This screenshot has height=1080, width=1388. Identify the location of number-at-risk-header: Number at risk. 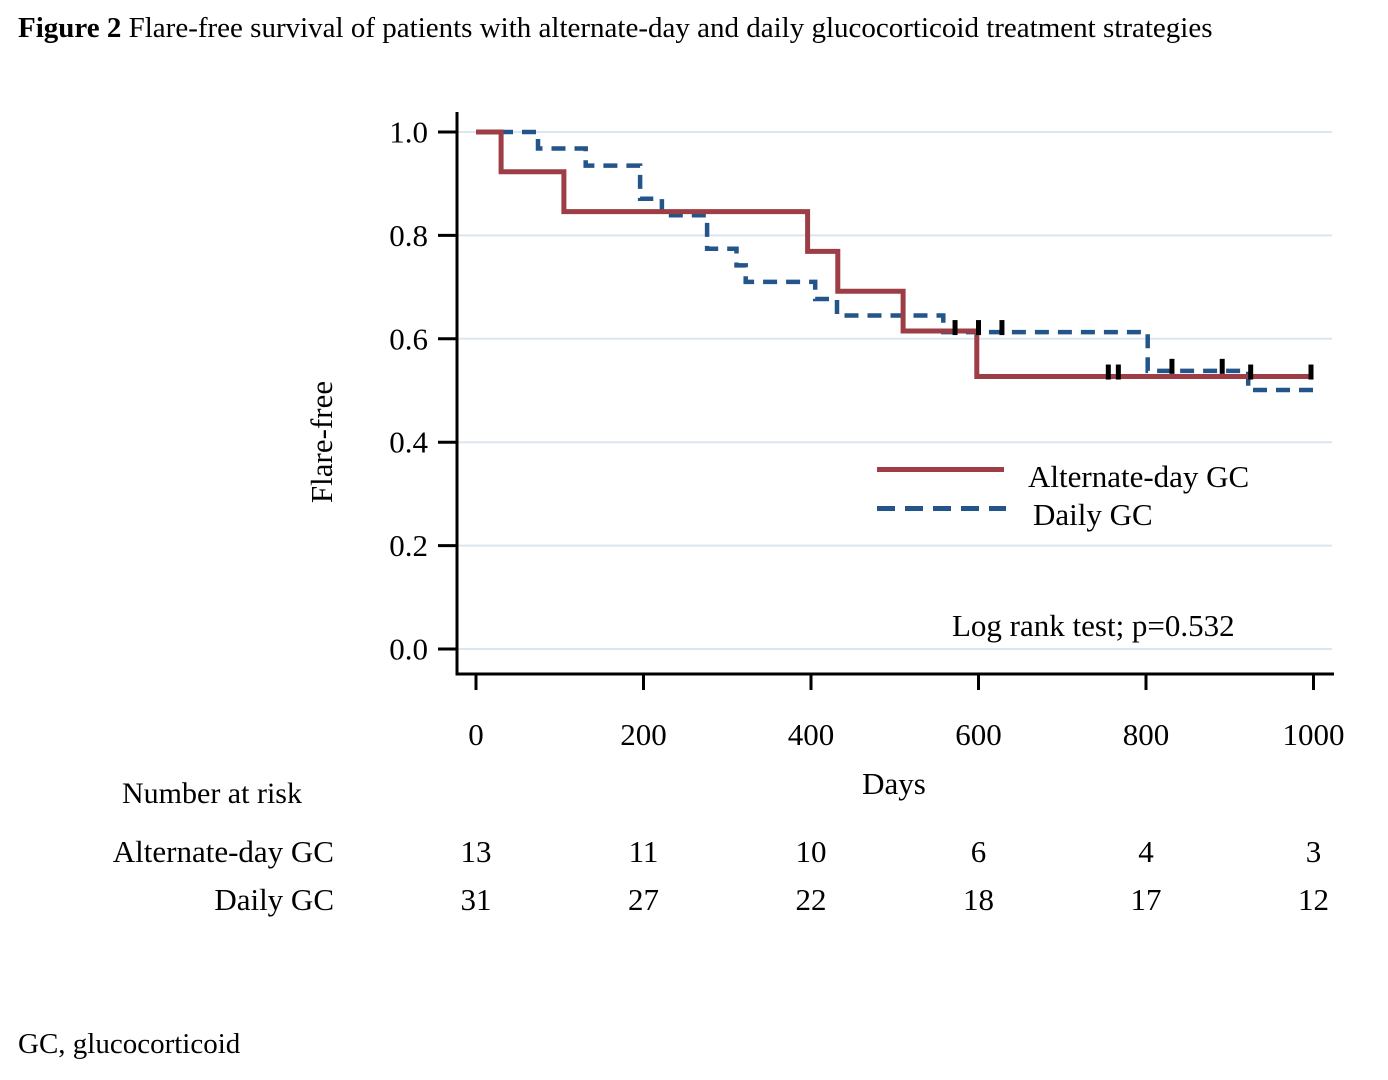
(212, 793).